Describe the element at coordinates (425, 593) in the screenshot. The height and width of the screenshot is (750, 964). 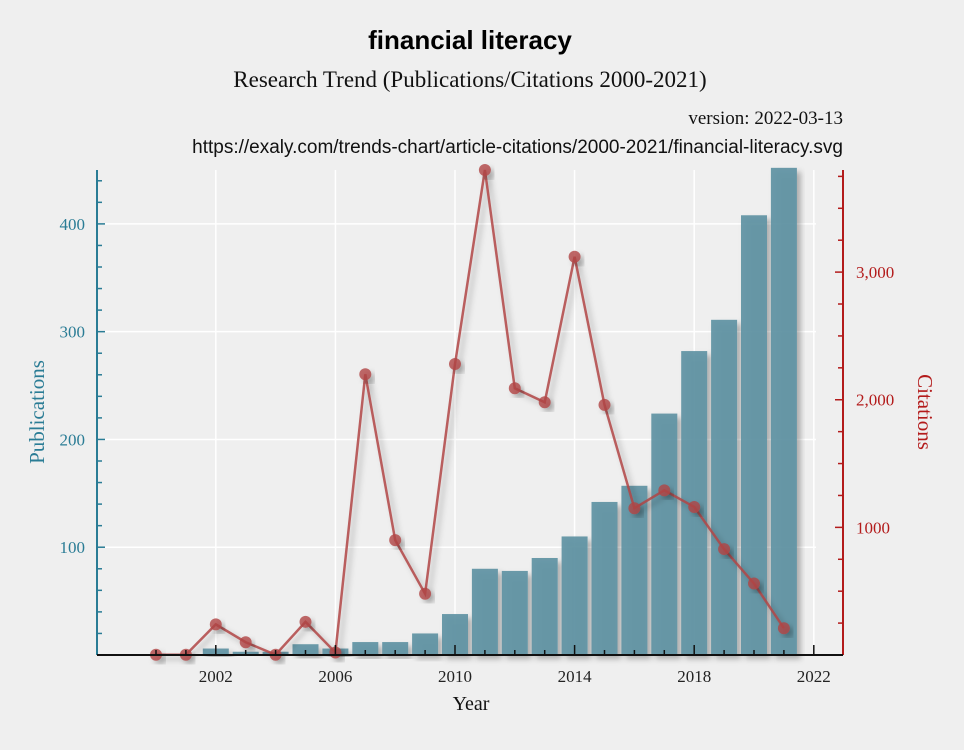
I see `citation-point-2009` at that location.